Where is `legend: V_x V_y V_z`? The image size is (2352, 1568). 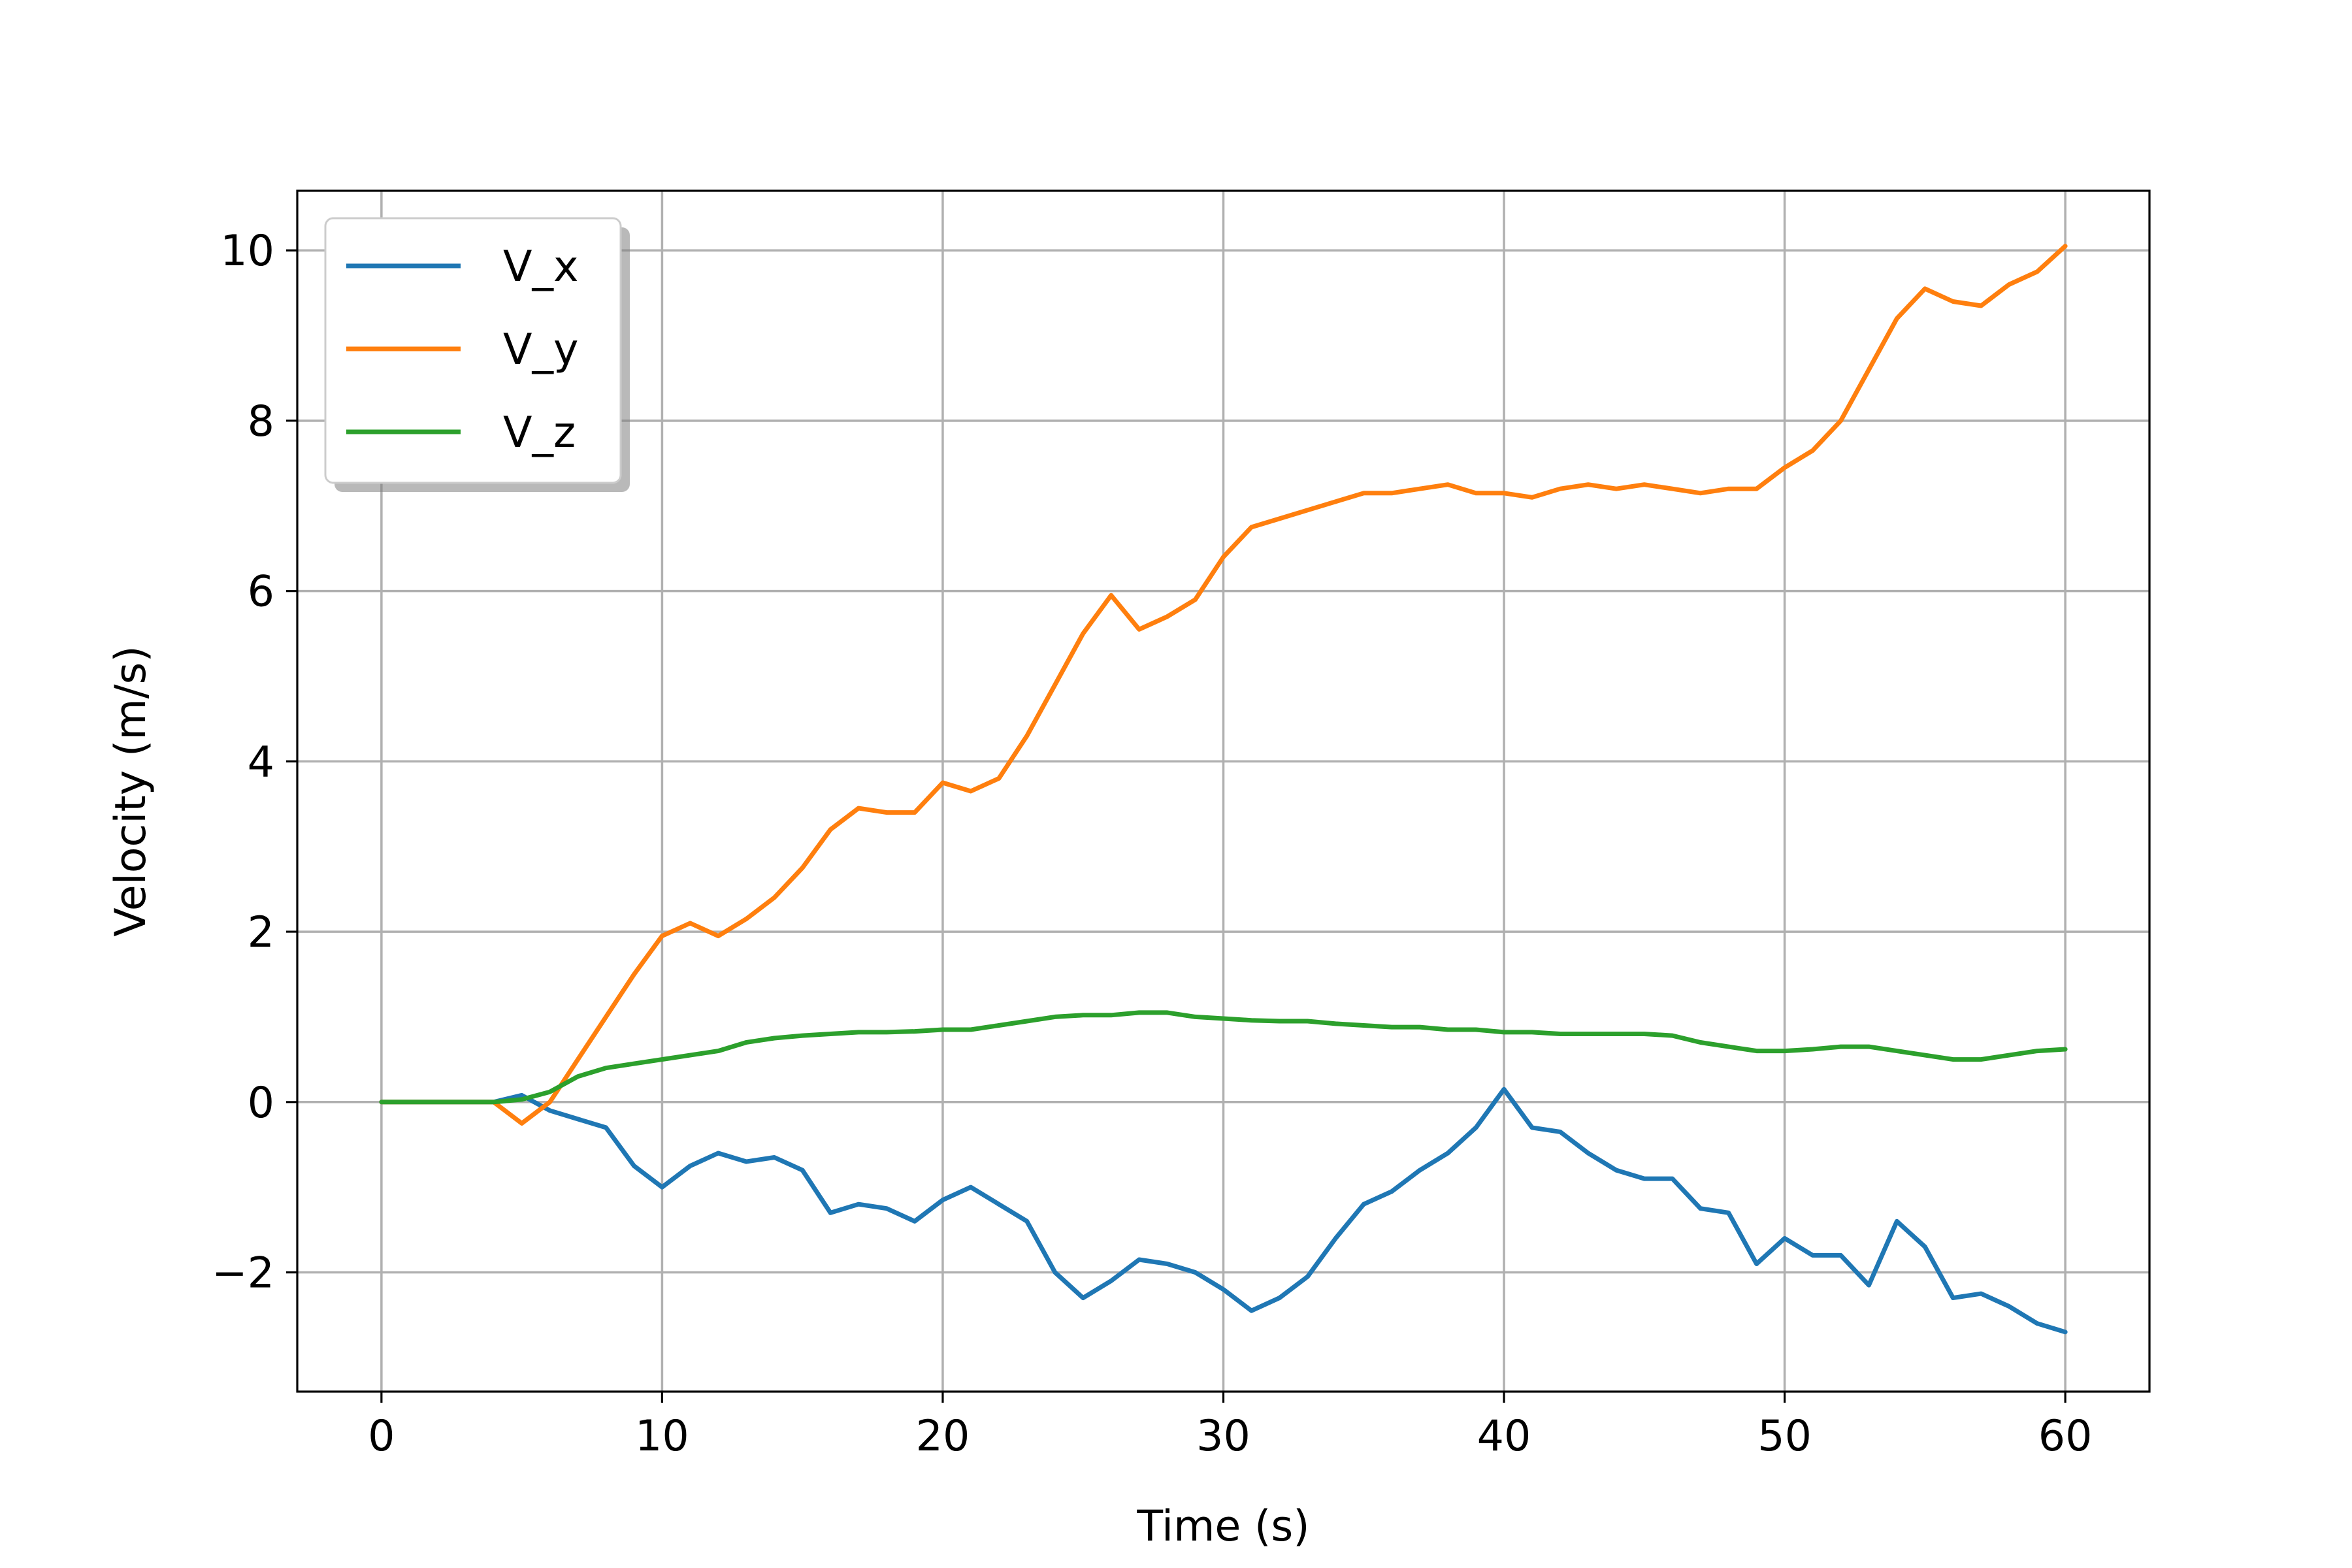
legend: V_x V_y V_z is located at coordinates (477, 354).